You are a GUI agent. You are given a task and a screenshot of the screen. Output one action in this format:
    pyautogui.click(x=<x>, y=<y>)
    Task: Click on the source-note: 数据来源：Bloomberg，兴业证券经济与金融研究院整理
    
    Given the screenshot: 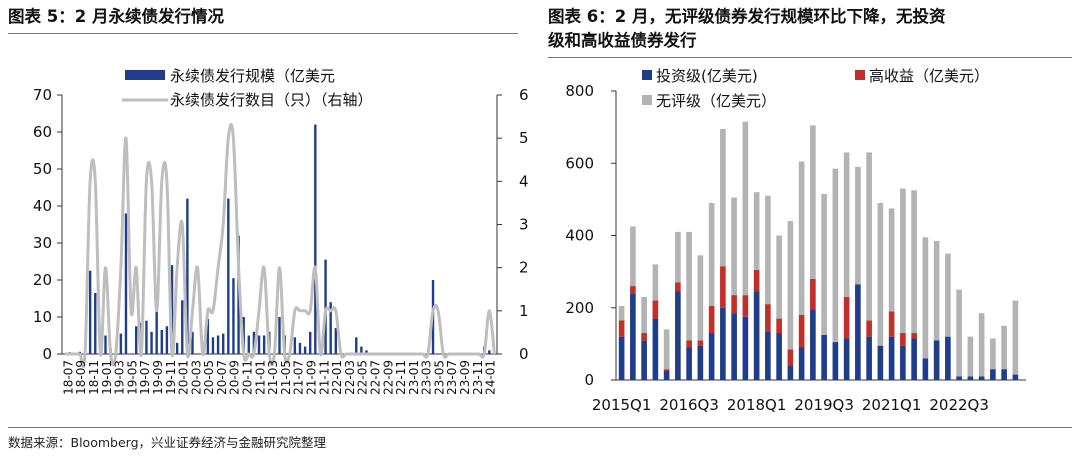 What is the action you would take?
    pyautogui.click(x=167, y=442)
    